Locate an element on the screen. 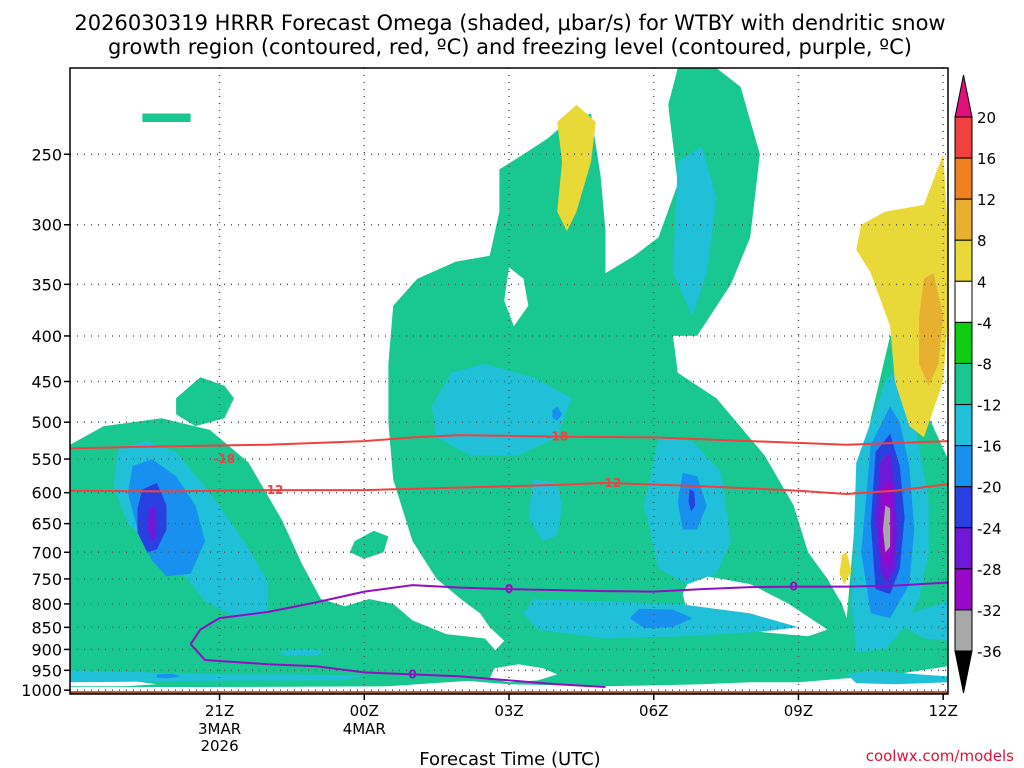 The image size is (1024, 768). y-tick-label: 300 is located at coordinates (46, 225).